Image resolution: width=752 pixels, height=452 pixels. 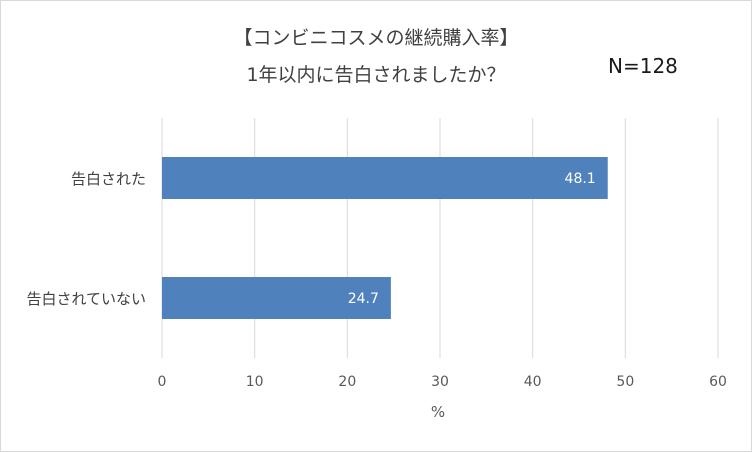 What do you see at coordinates (440, 382) in the screenshot?
I see `x-tick-label: 30` at bounding box center [440, 382].